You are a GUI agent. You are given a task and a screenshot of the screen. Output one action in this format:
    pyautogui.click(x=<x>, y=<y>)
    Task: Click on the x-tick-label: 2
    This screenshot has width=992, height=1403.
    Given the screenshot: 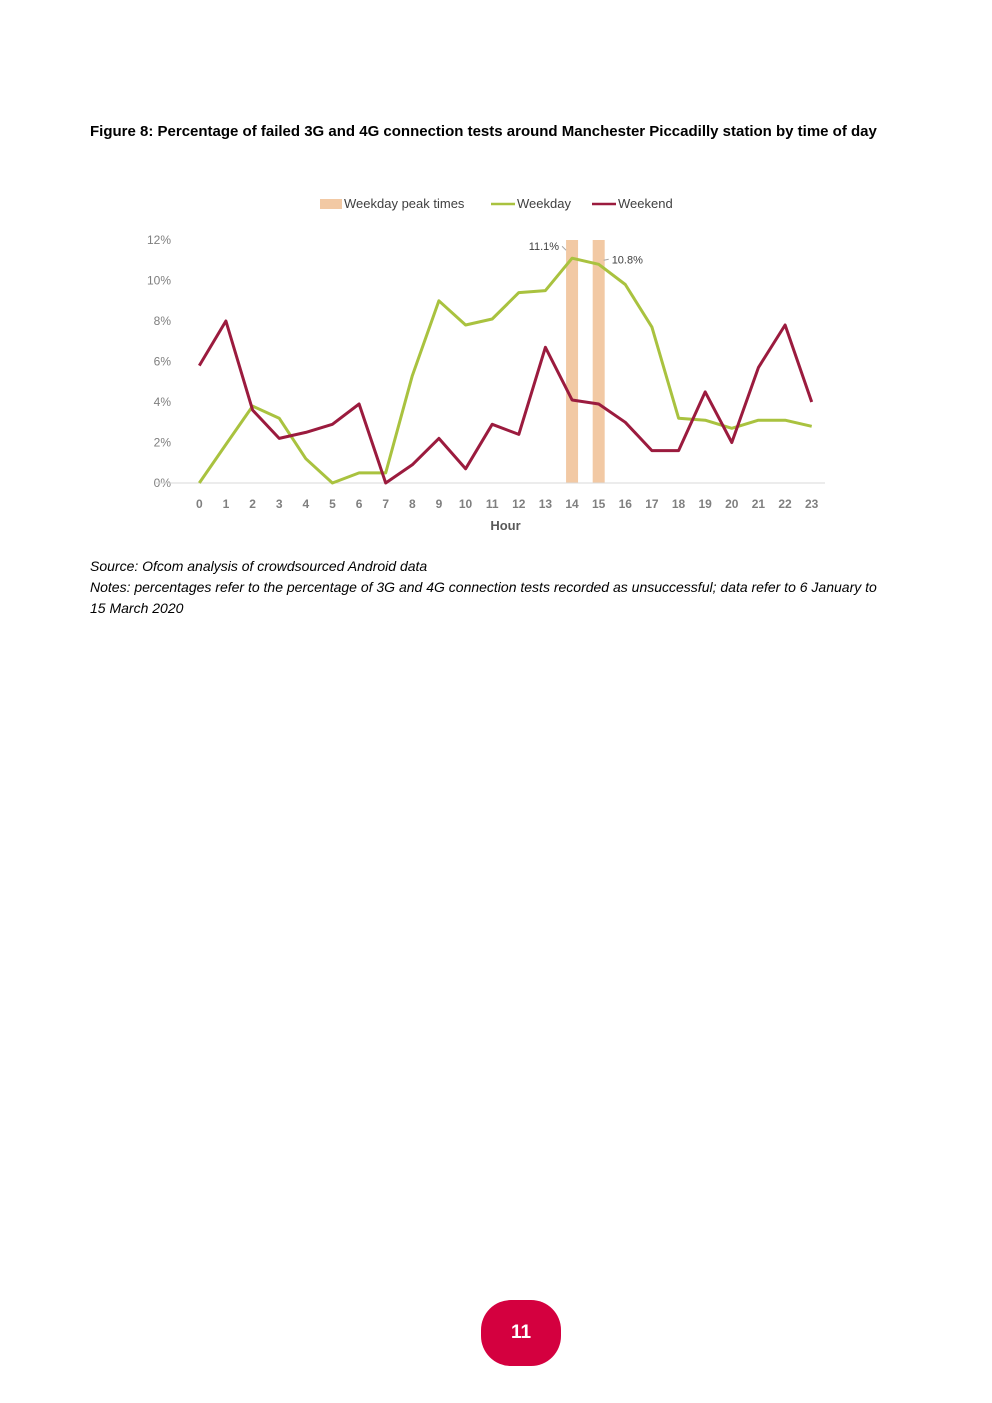 What is the action you would take?
    pyautogui.click(x=252, y=504)
    